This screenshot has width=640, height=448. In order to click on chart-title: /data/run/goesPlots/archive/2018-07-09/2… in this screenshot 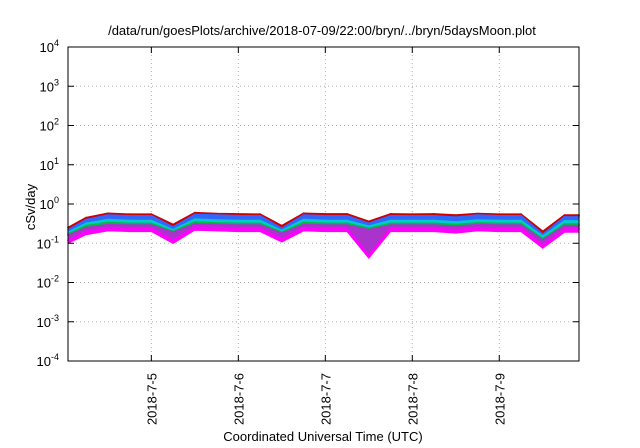, I will do `click(322, 30)`.